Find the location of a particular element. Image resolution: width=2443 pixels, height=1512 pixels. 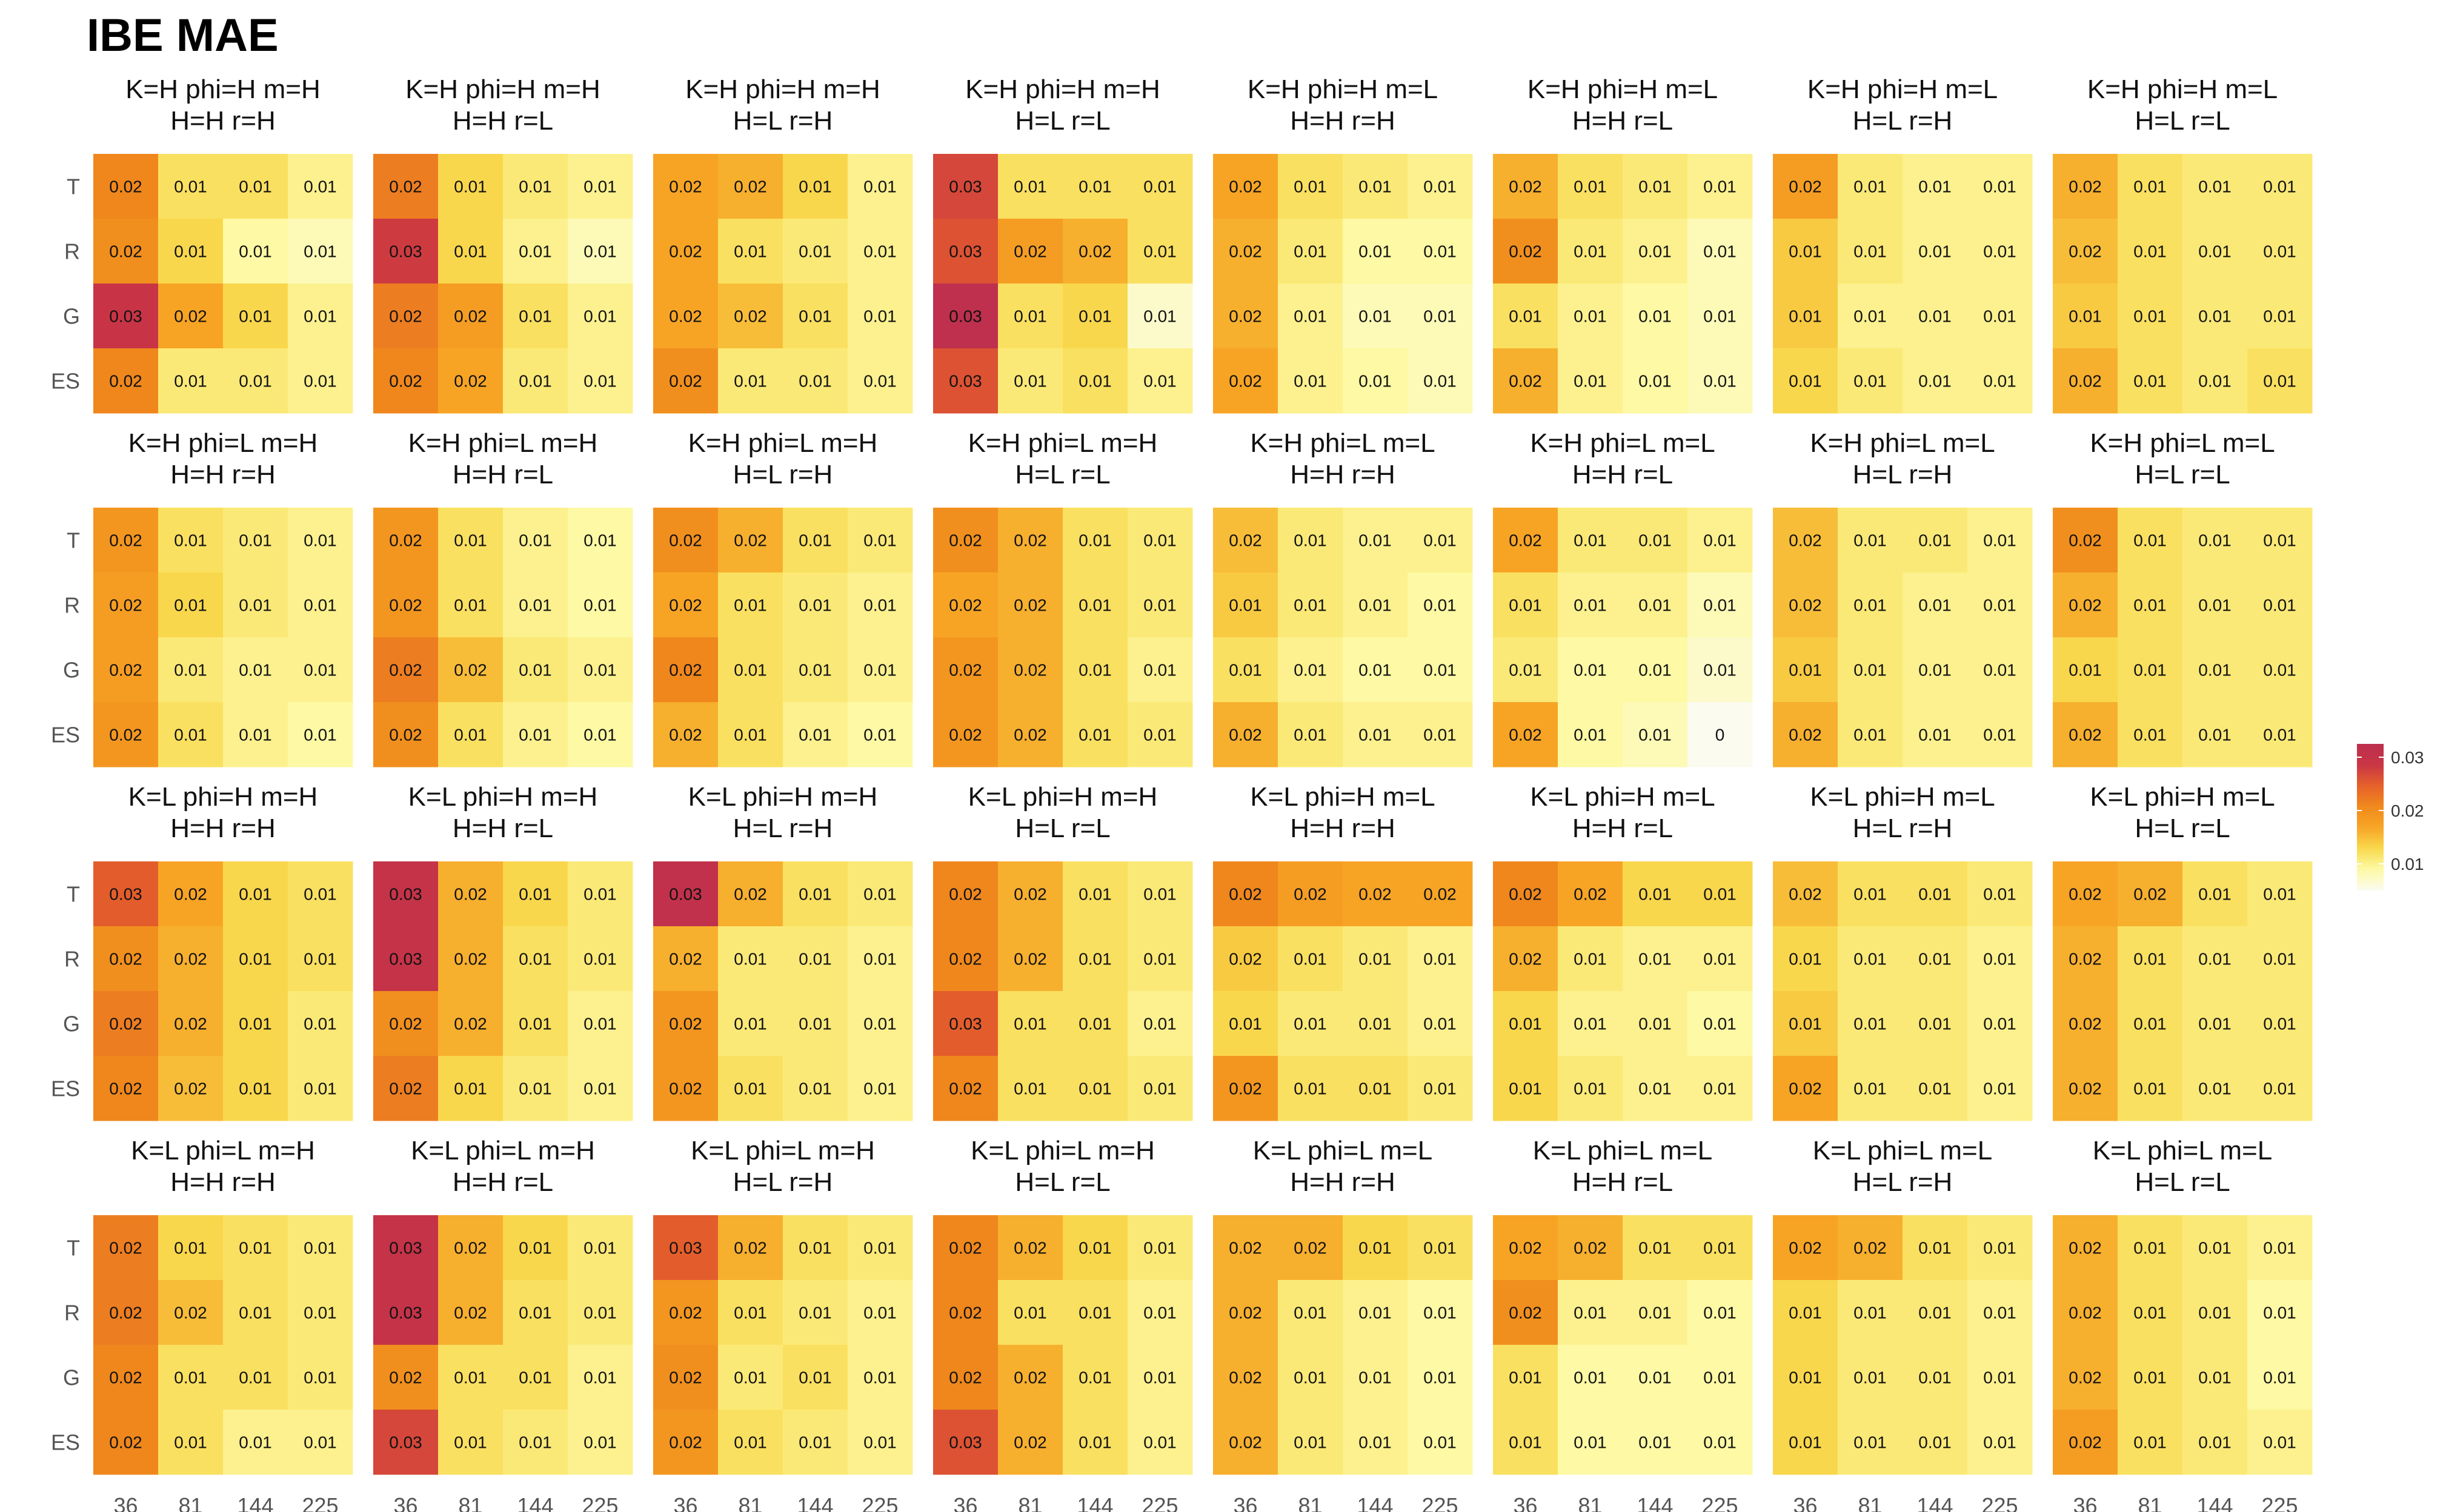

panel-title-line: H=L r=H is located at coordinates (1903, 474).